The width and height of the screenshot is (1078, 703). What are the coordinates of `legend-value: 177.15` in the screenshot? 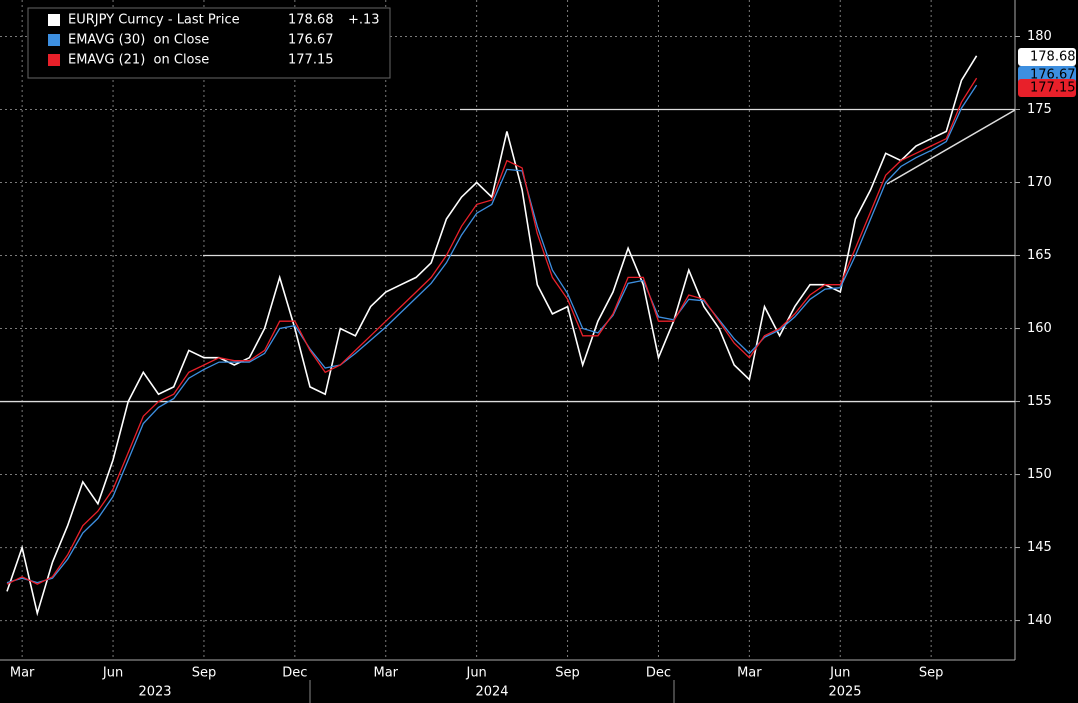 It's located at (311, 60).